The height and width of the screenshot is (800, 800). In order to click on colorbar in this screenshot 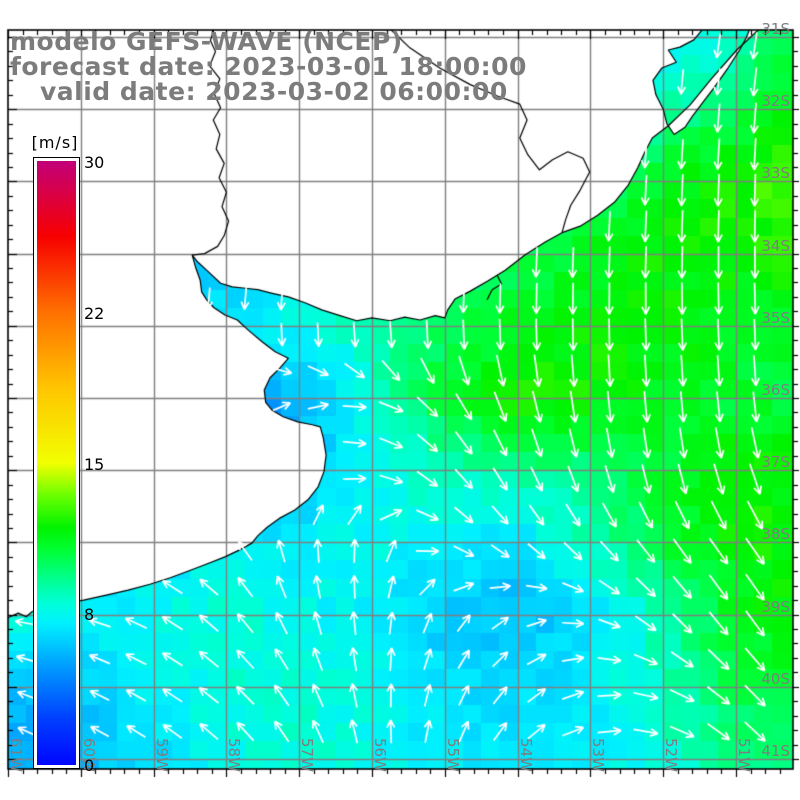, I will do `click(56, 463)`.